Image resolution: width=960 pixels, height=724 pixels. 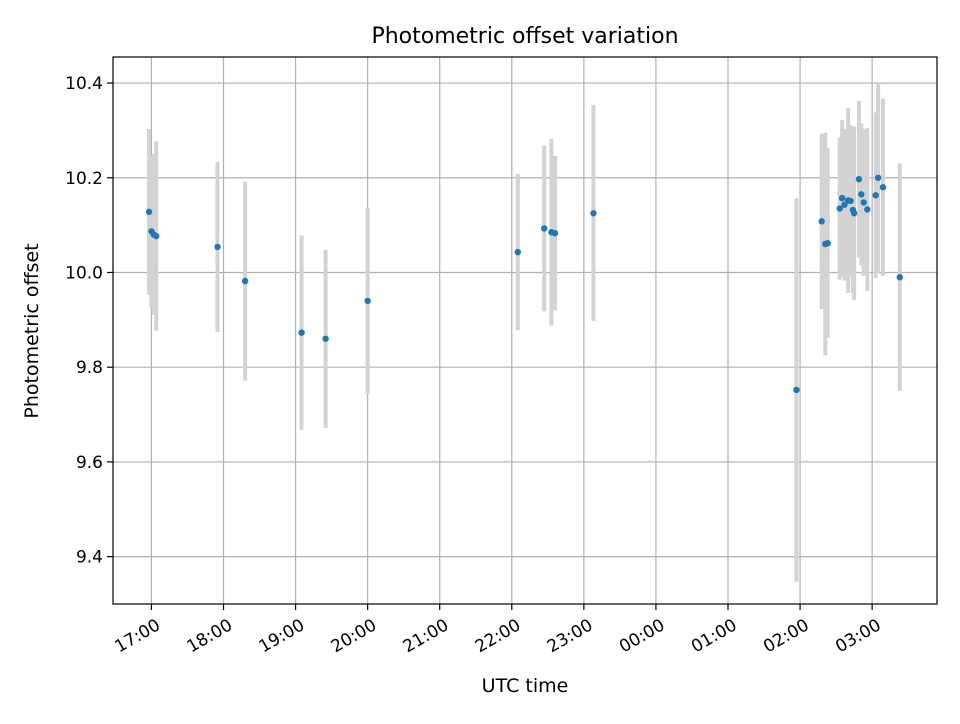 I want to click on y-tick-label: 9.4, so click(x=89, y=558).